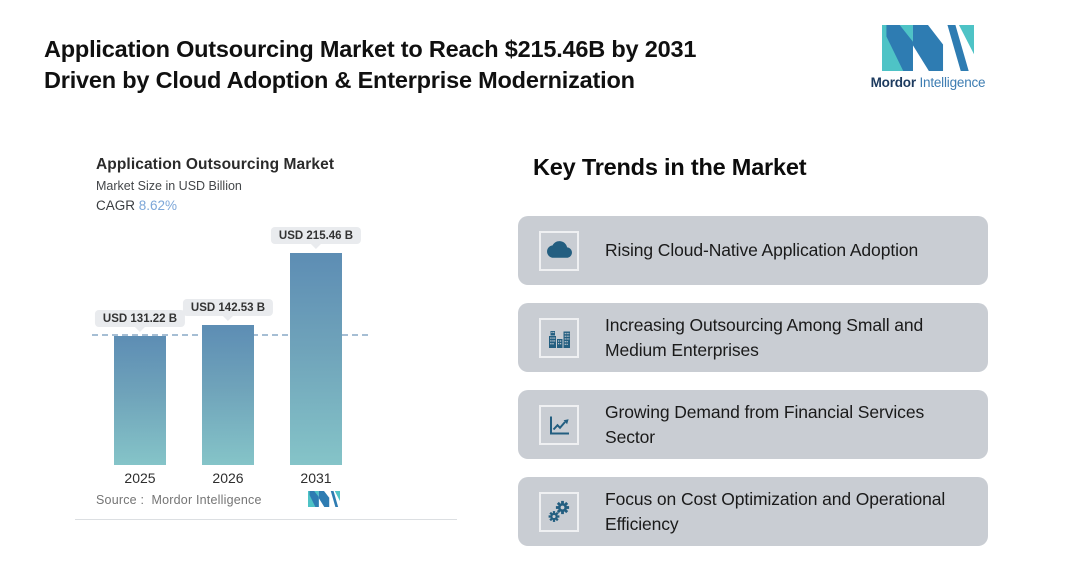 The height and width of the screenshot is (578, 1065). Describe the element at coordinates (120, 500) in the screenshot. I see `source-label: Source :` at that location.